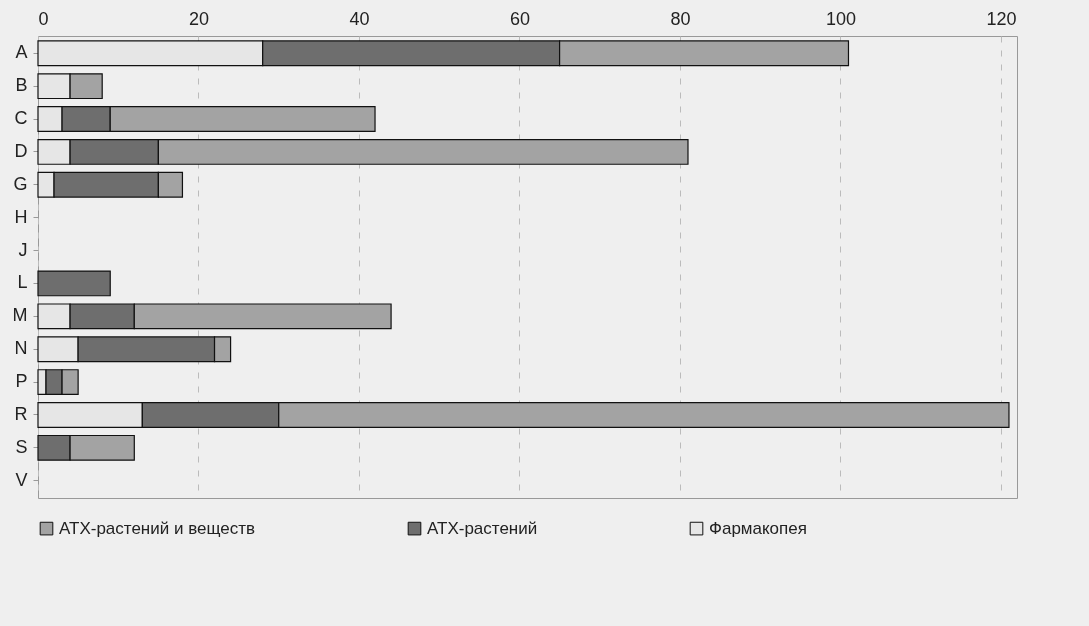 This screenshot has width=1089, height=626. Describe the element at coordinates (21, 348) in the screenshot. I see `y-tick-label: N` at that location.